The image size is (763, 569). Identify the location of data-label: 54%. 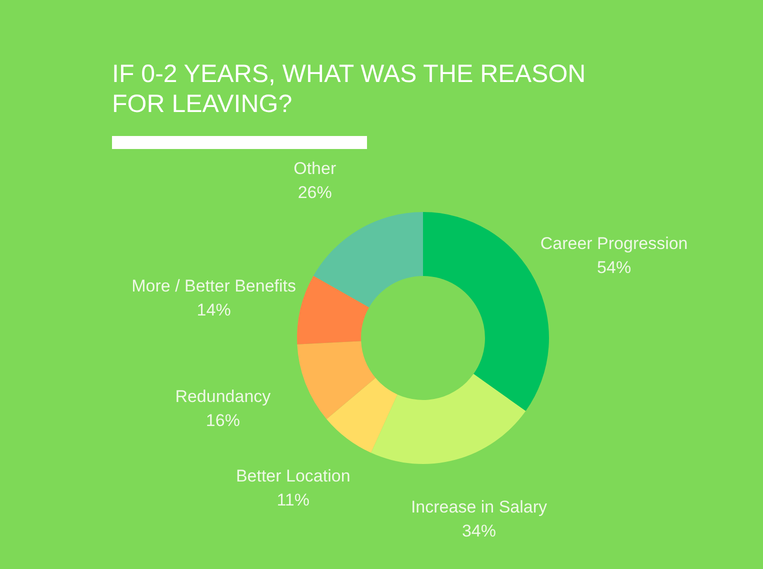
(614, 268).